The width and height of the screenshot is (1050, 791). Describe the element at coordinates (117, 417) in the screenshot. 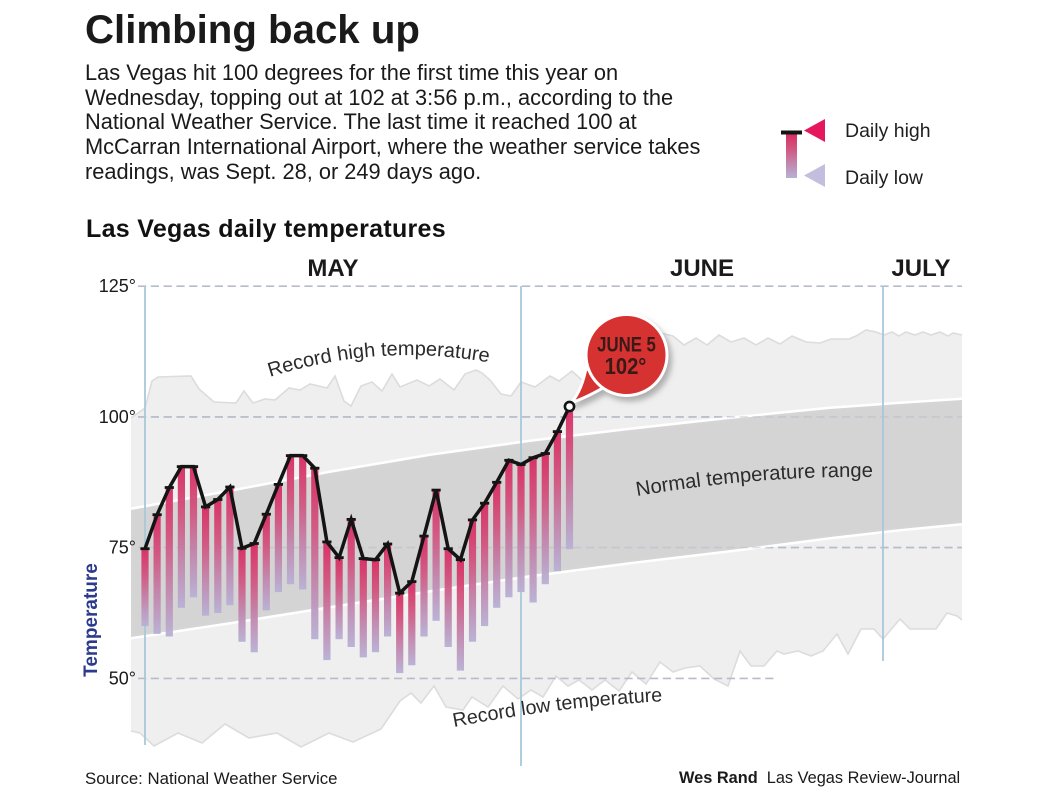

I see `svg-text: 100°` at that location.